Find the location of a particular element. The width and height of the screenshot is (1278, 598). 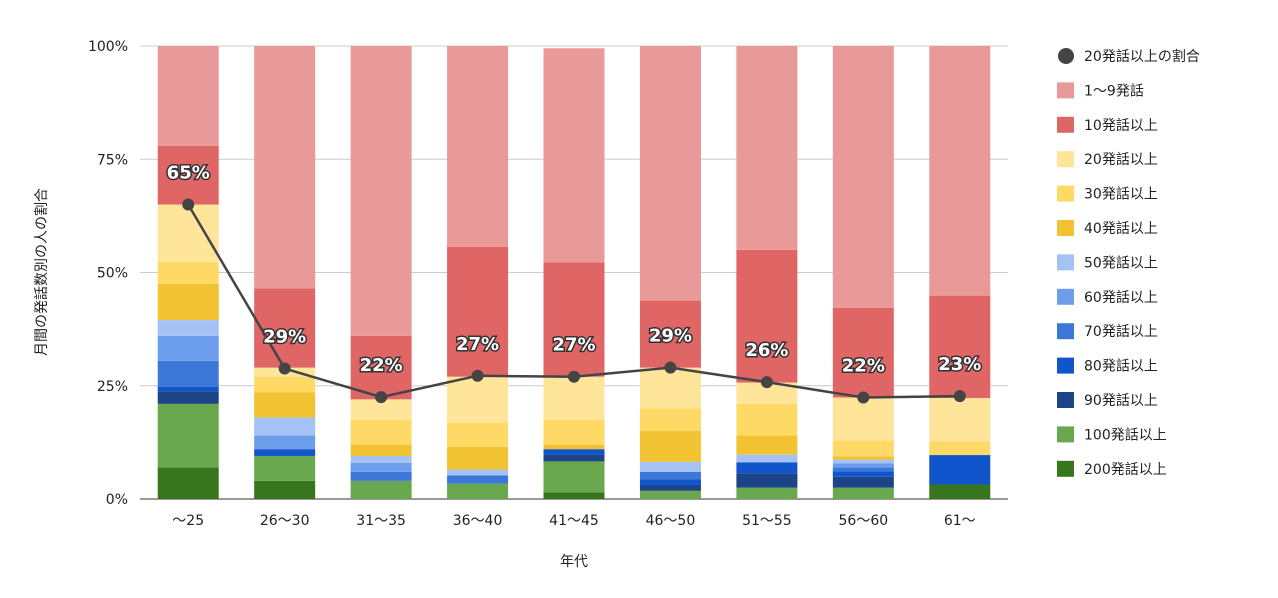

ratio-data-label: 23% is located at coordinates (959, 364).